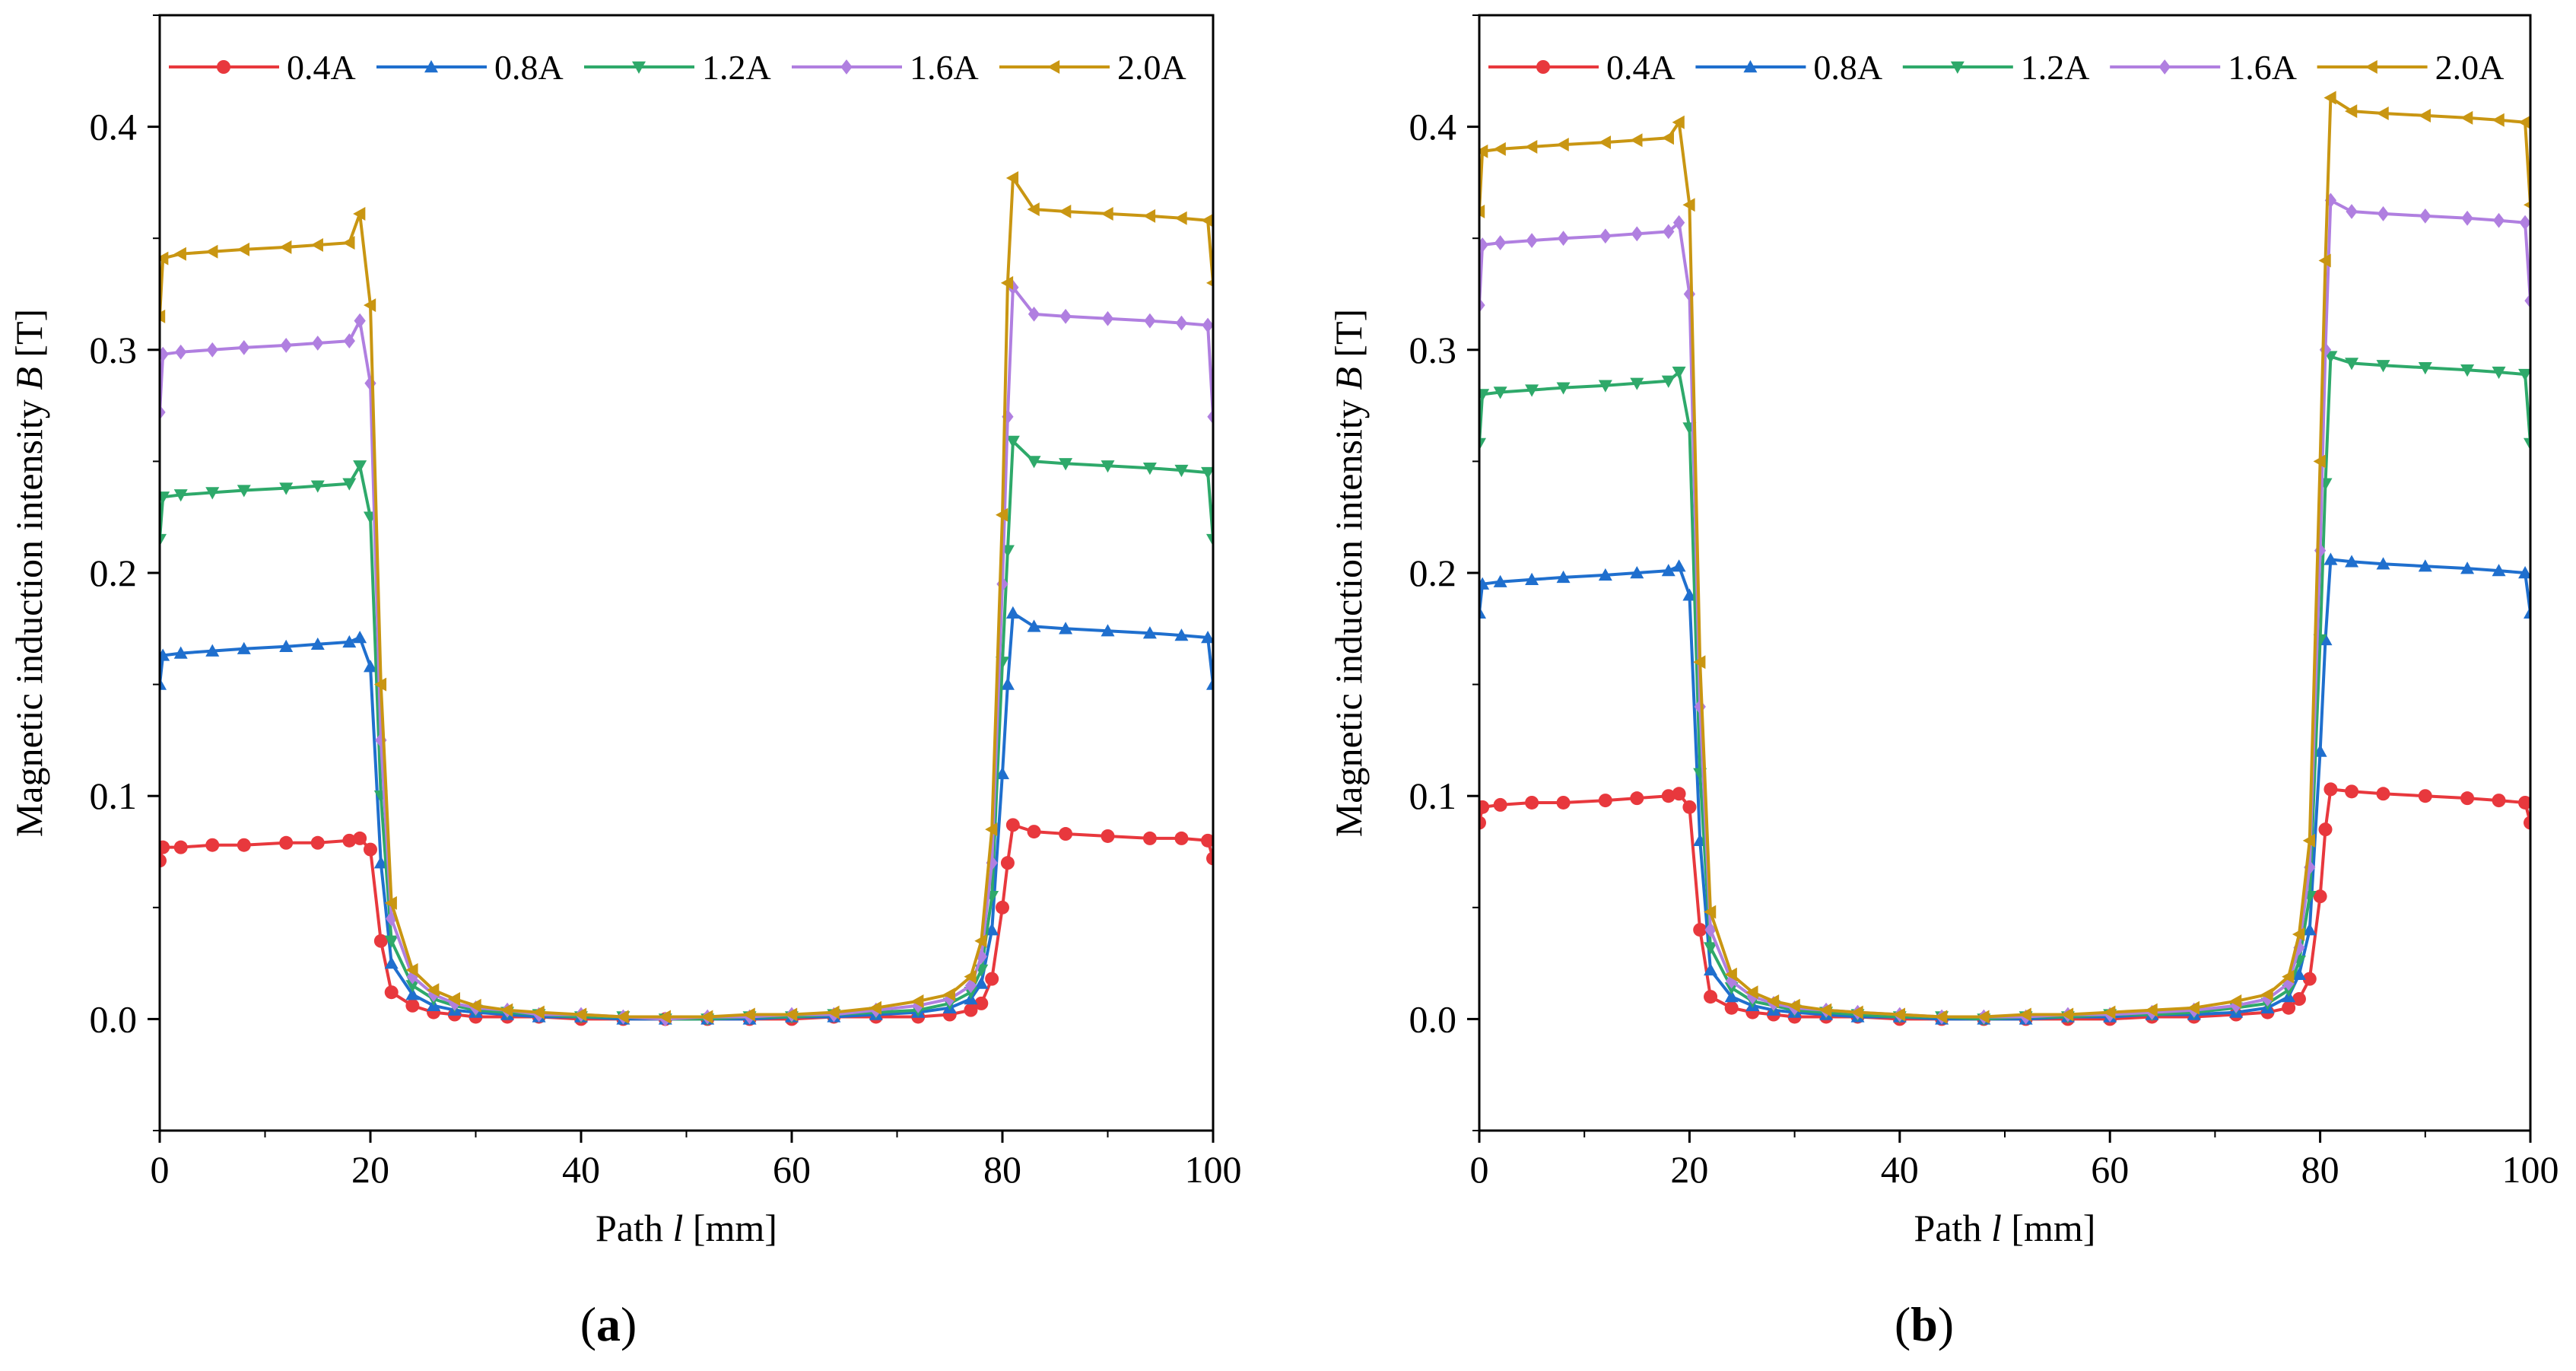 The image size is (2576, 1371). Describe the element at coordinates (29, 338) in the screenshot. I see `y-axis-title-unit: [T]` at that location.